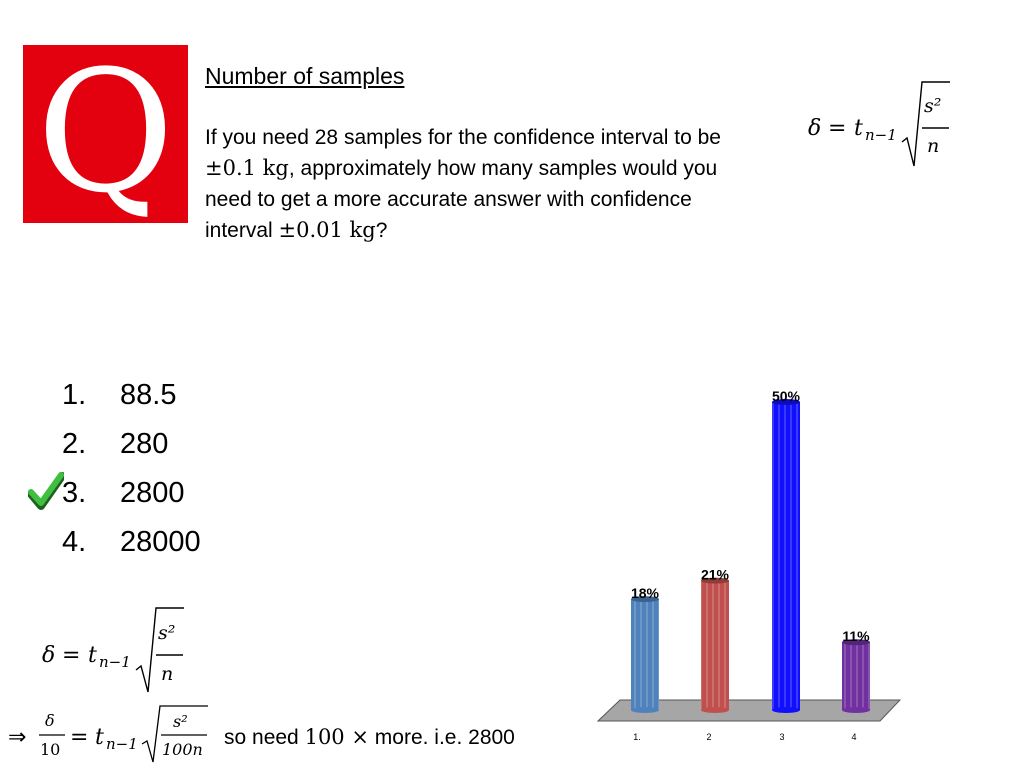  I want to click on q-logo-letter: Q, so click(105, 132).